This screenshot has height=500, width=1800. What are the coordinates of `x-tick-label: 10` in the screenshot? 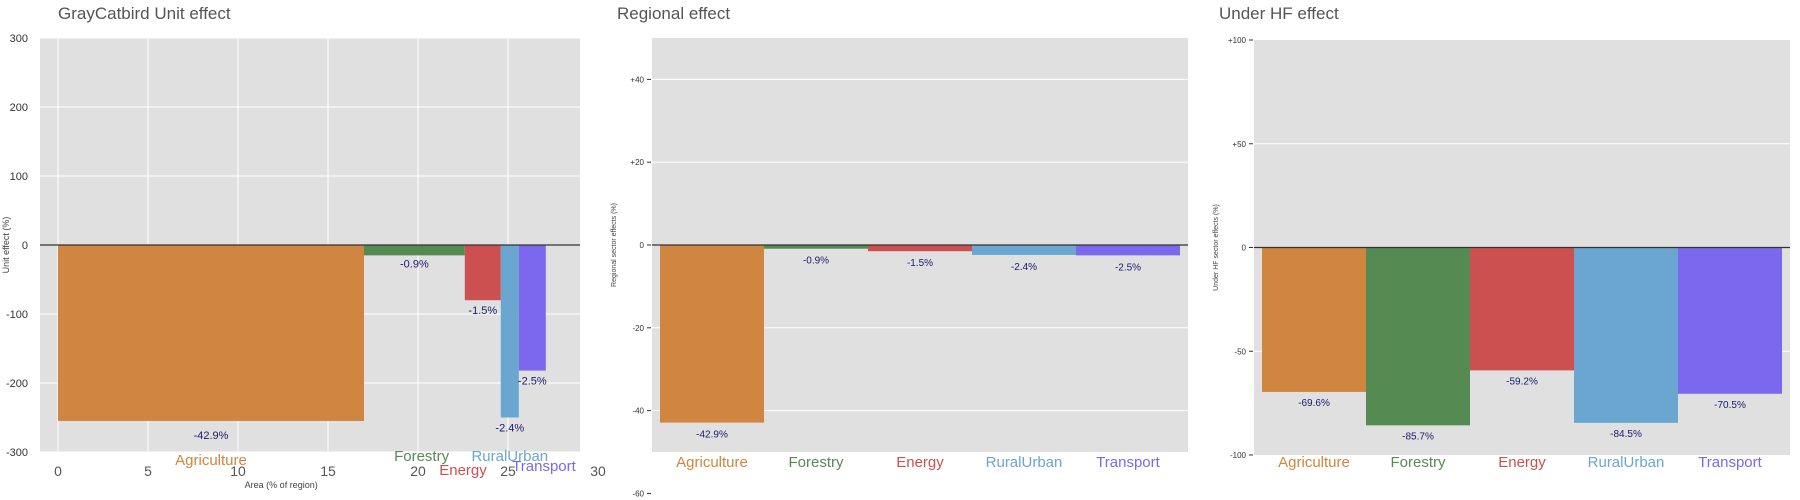 It's located at (238, 471).